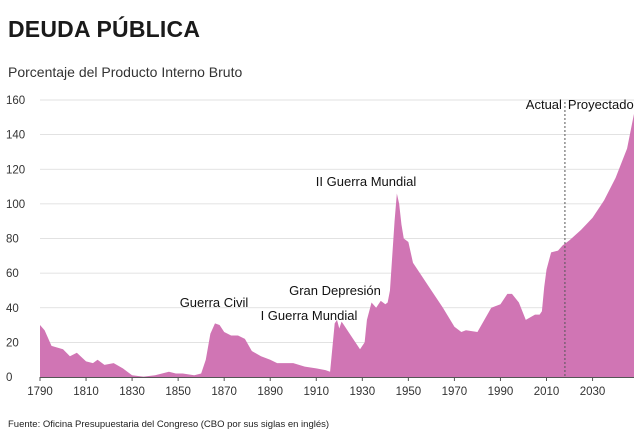 Image resolution: width=640 pixels, height=443 pixels. What do you see at coordinates (547, 392) in the screenshot?
I see `x-tick-label: 2010` at bounding box center [547, 392].